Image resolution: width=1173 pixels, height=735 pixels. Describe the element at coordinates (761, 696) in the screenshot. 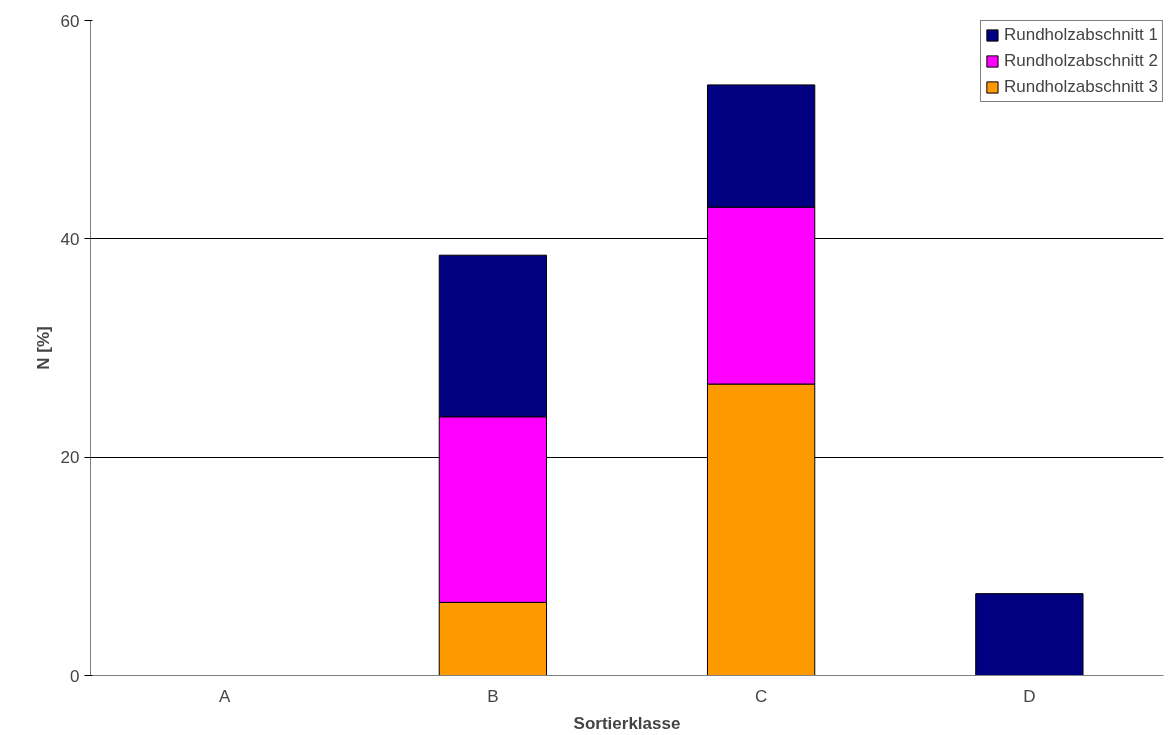

I see `x-tick-label: C` at that location.